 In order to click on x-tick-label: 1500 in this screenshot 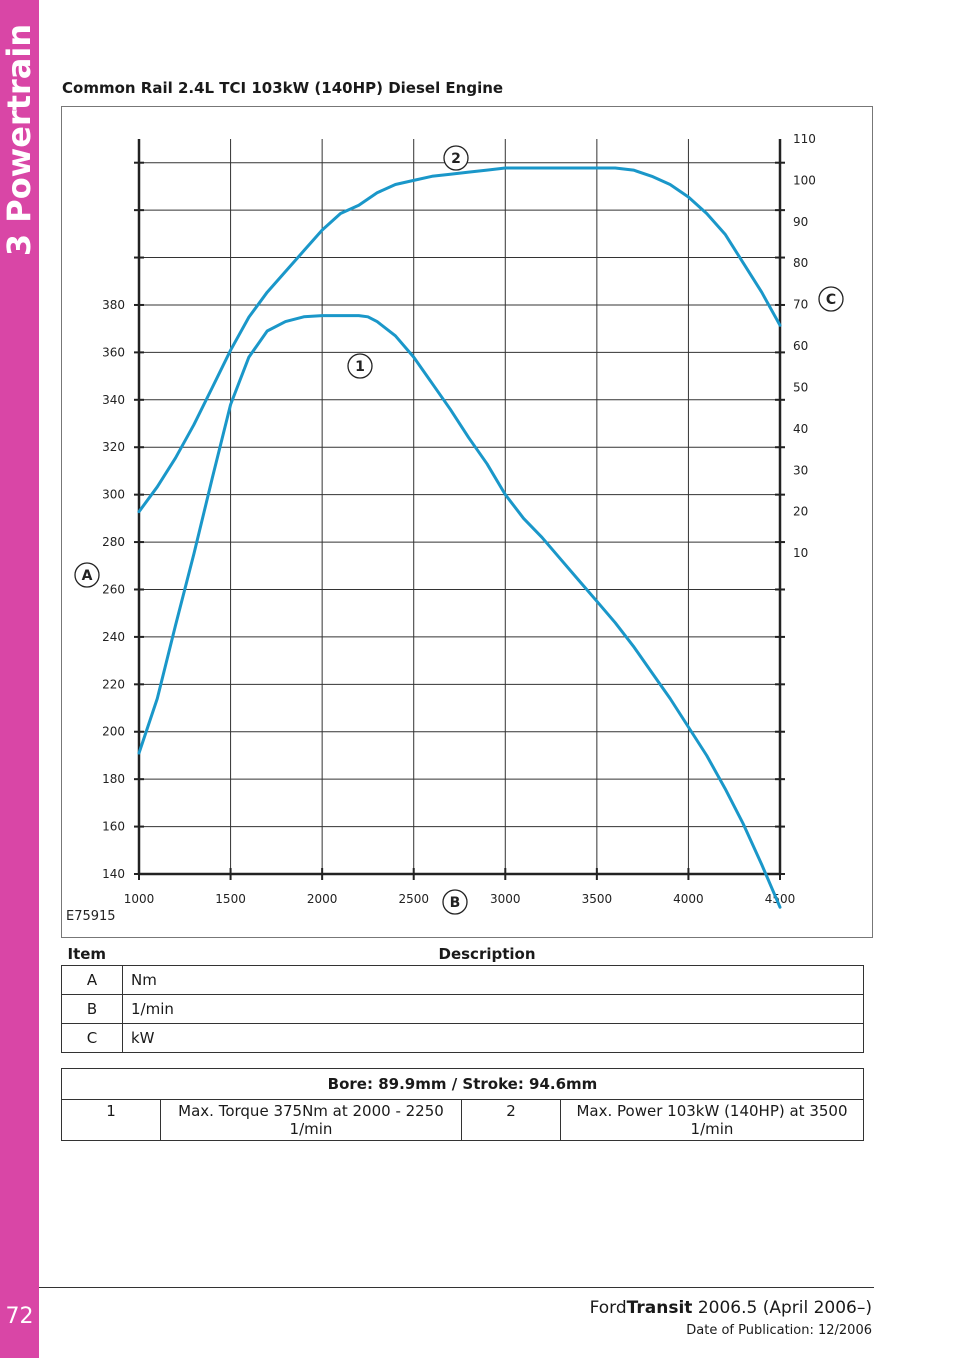, I will do `click(230, 899)`.